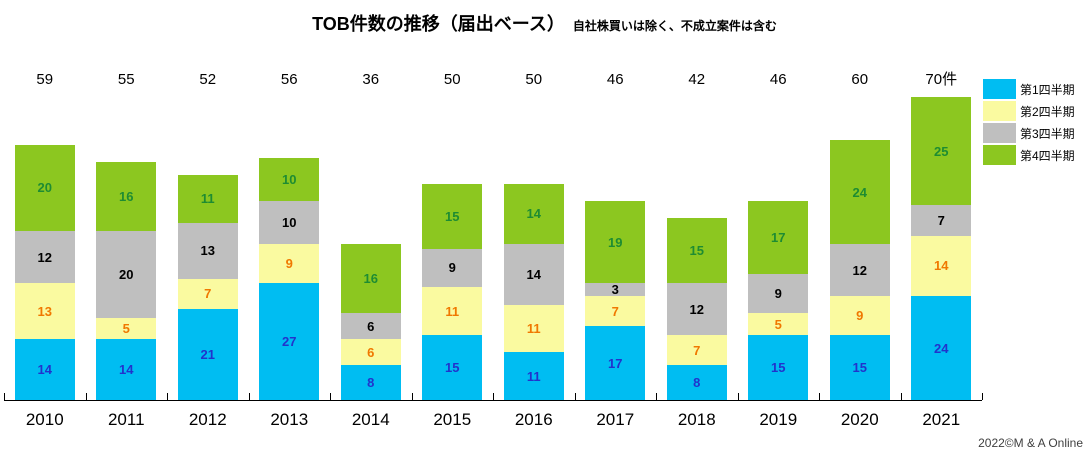  Describe the element at coordinates (1029, 89) in the screenshot. I see `legend-item: 第1四半期` at that location.